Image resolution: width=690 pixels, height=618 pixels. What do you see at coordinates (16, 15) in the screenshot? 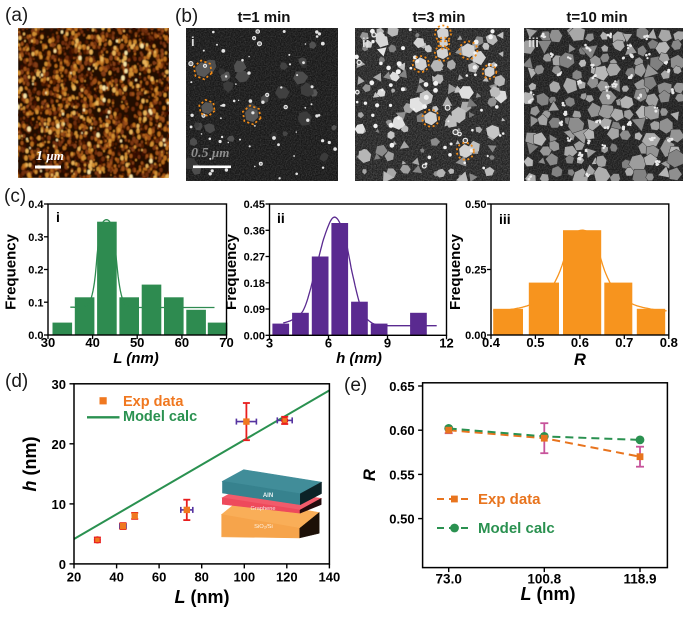
I see `svg-text: (a)` at bounding box center [16, 15].